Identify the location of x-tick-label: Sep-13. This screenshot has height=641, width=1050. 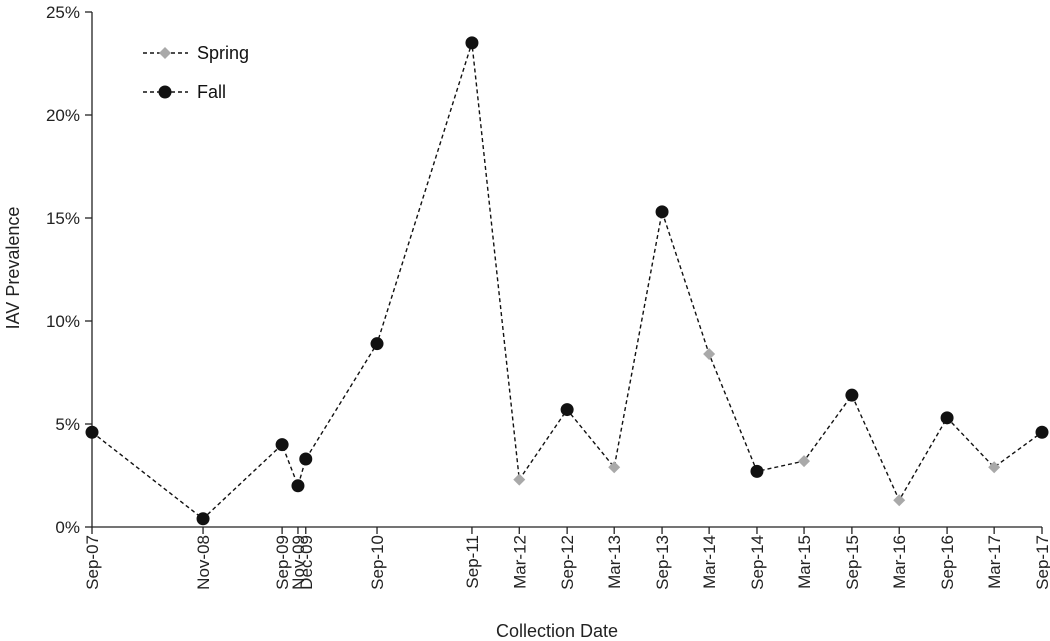
(662, 562).